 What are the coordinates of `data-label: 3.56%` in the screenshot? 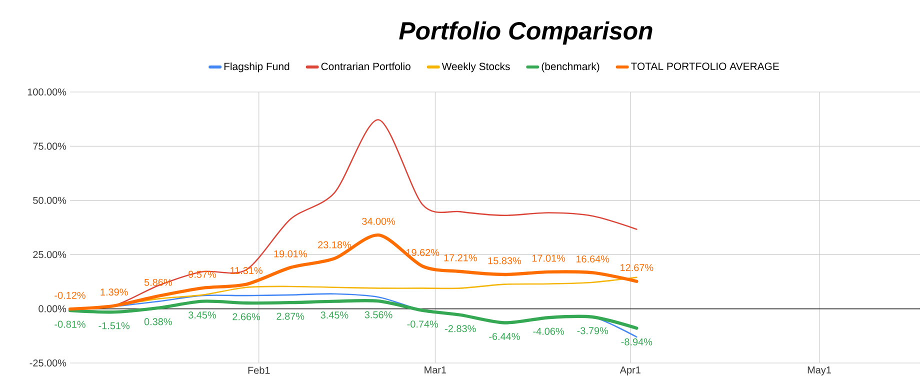 It's located at (378, 314).